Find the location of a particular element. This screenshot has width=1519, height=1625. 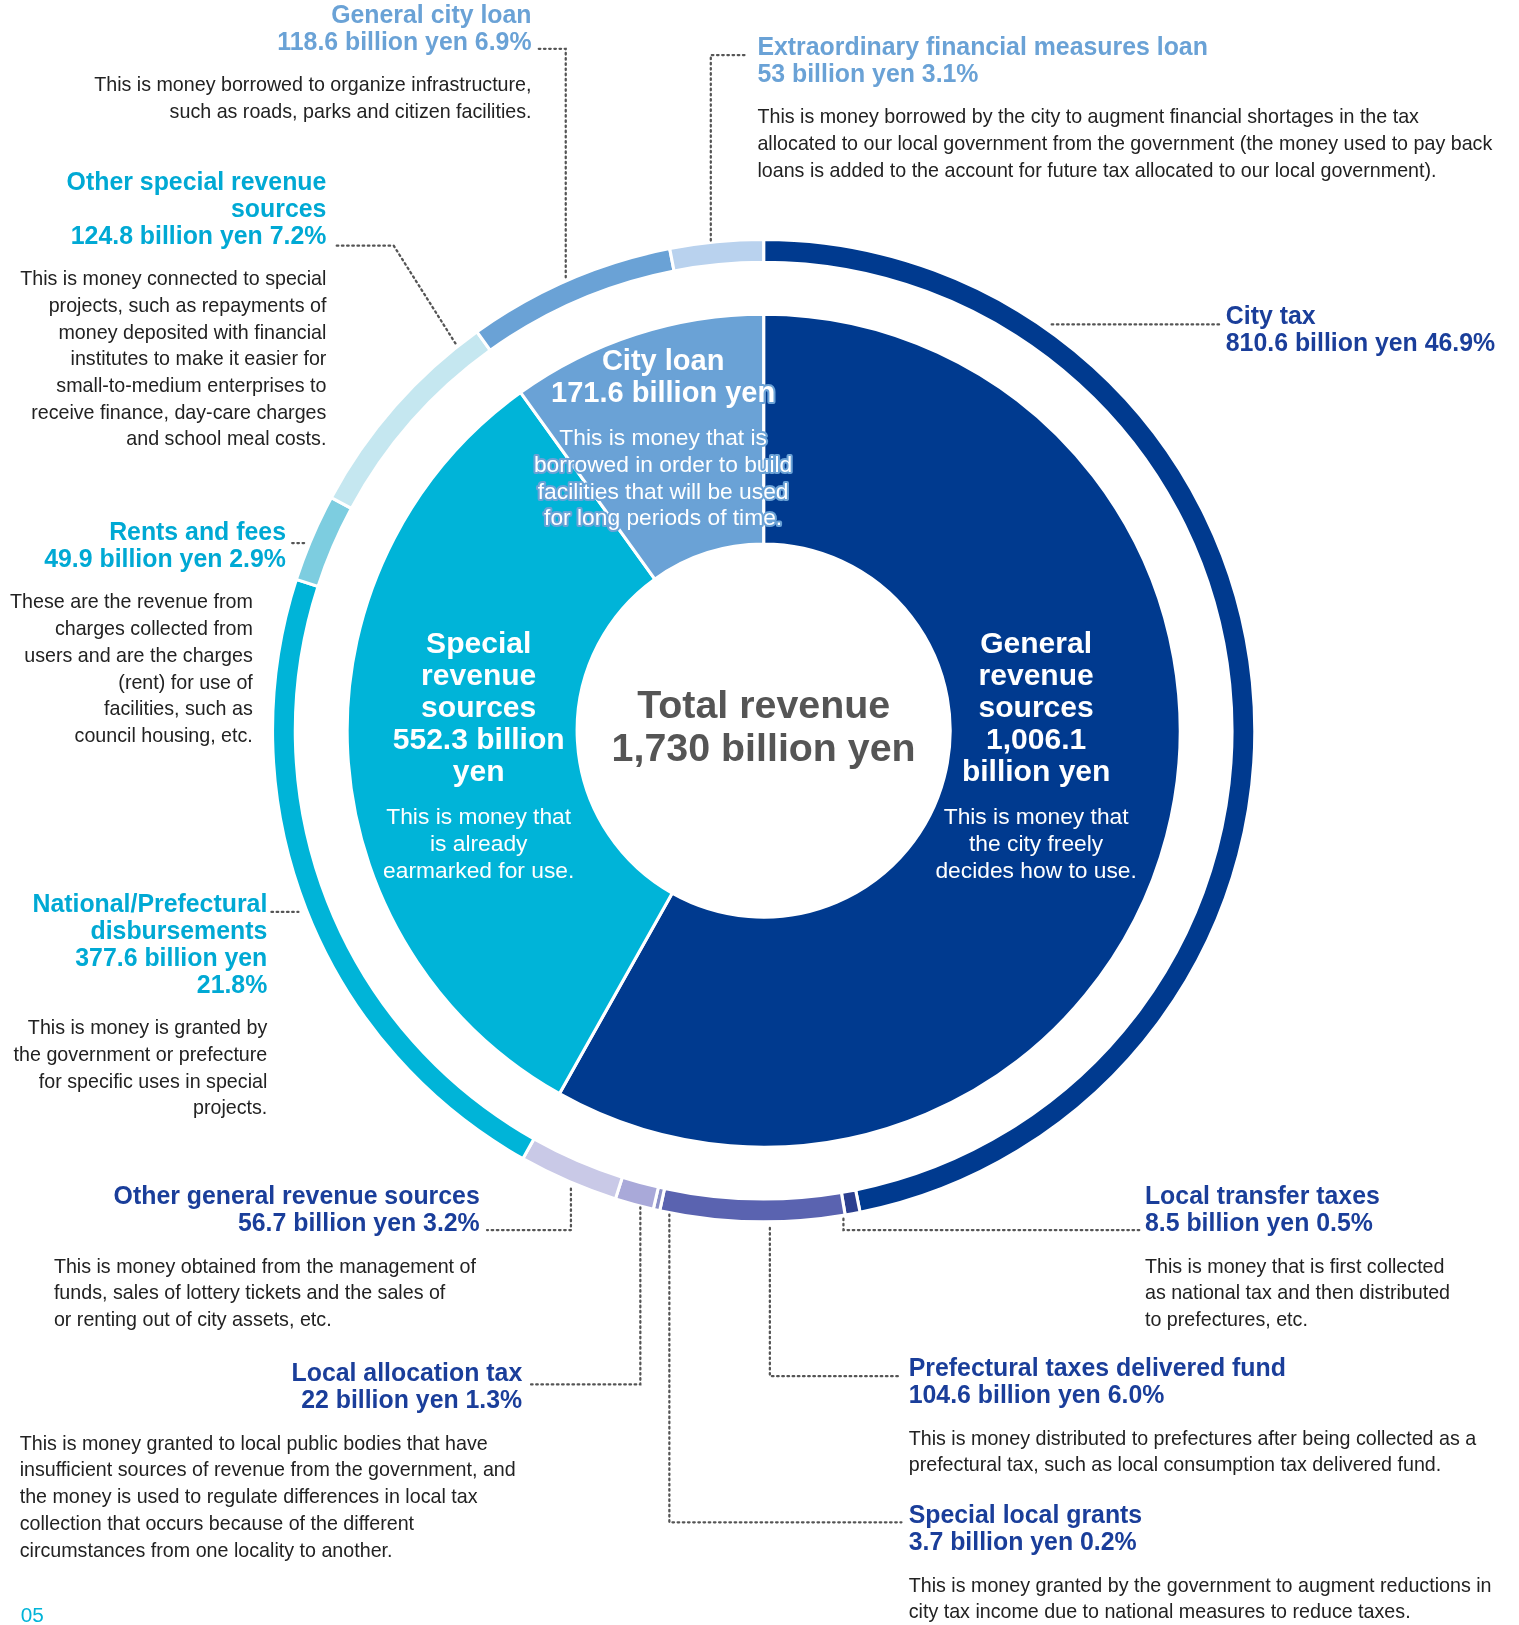

slice-label: Local transfer taxes is located at coordinates (1262, 1195).